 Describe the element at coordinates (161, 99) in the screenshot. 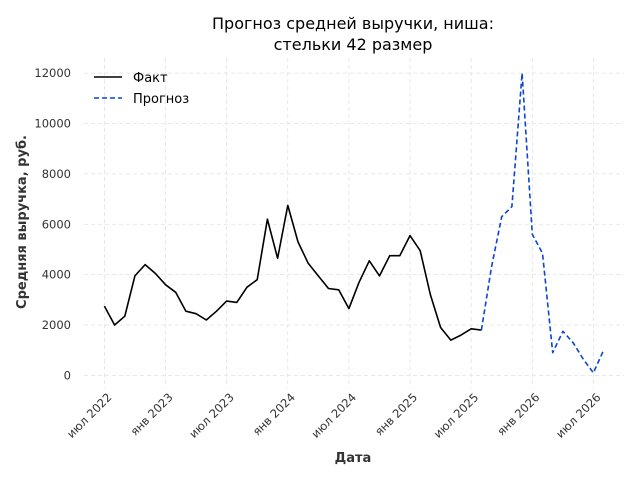

I see `legend-label-forecast: Прогноз` at that location.